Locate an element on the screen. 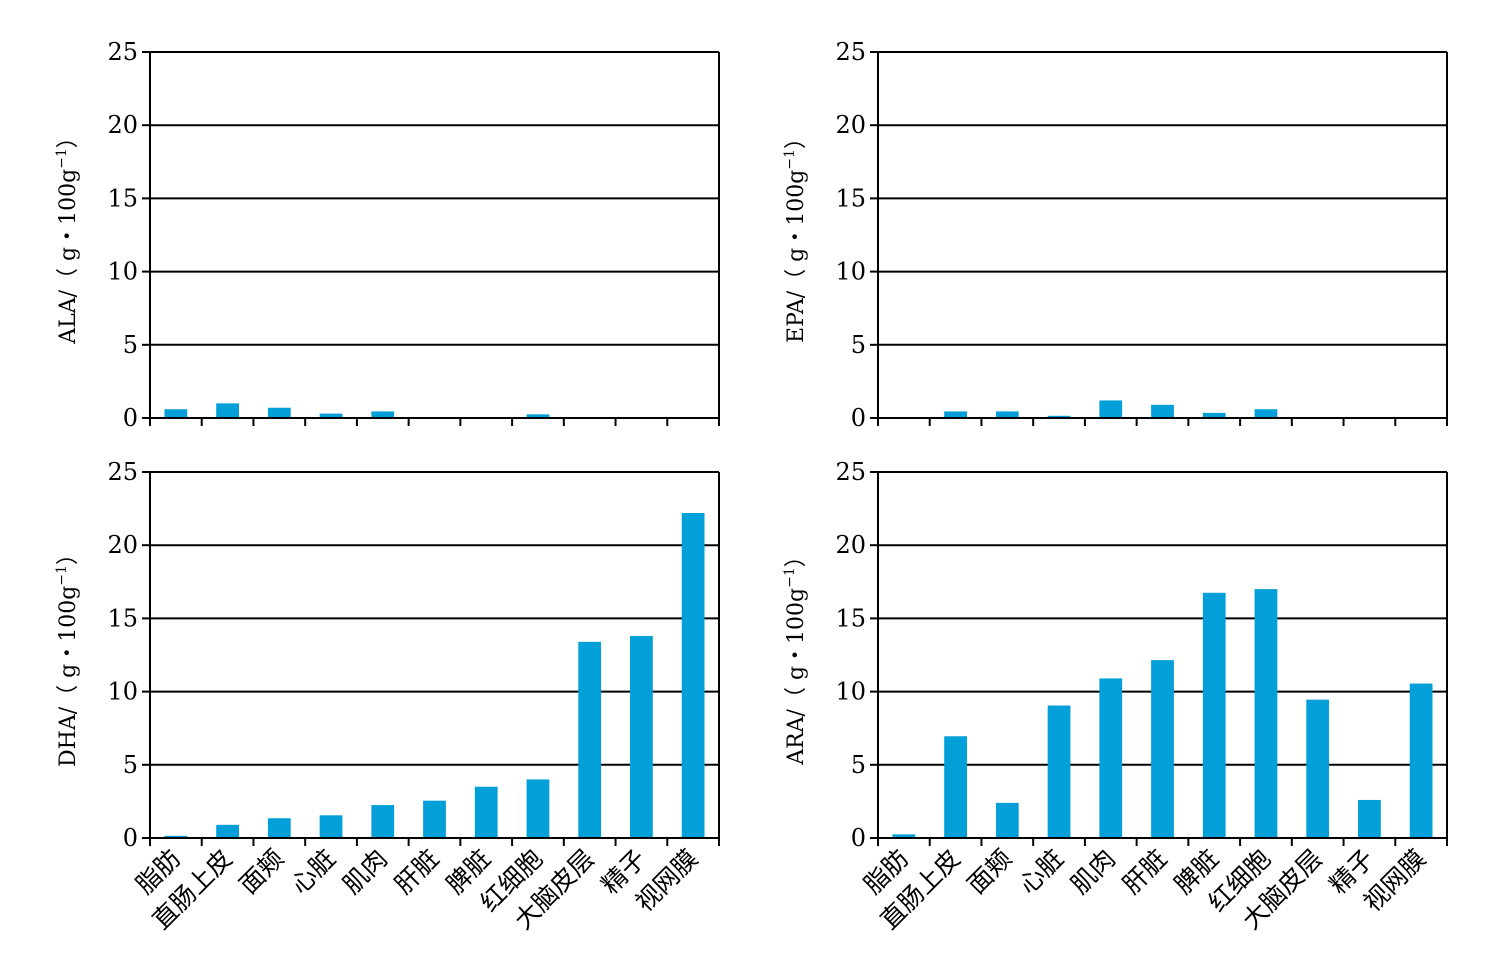 The width and height of the screenshot is (1500, 964). y-axis-label: ALA/（ g・100g−1） is located at coordinates (67, 235).